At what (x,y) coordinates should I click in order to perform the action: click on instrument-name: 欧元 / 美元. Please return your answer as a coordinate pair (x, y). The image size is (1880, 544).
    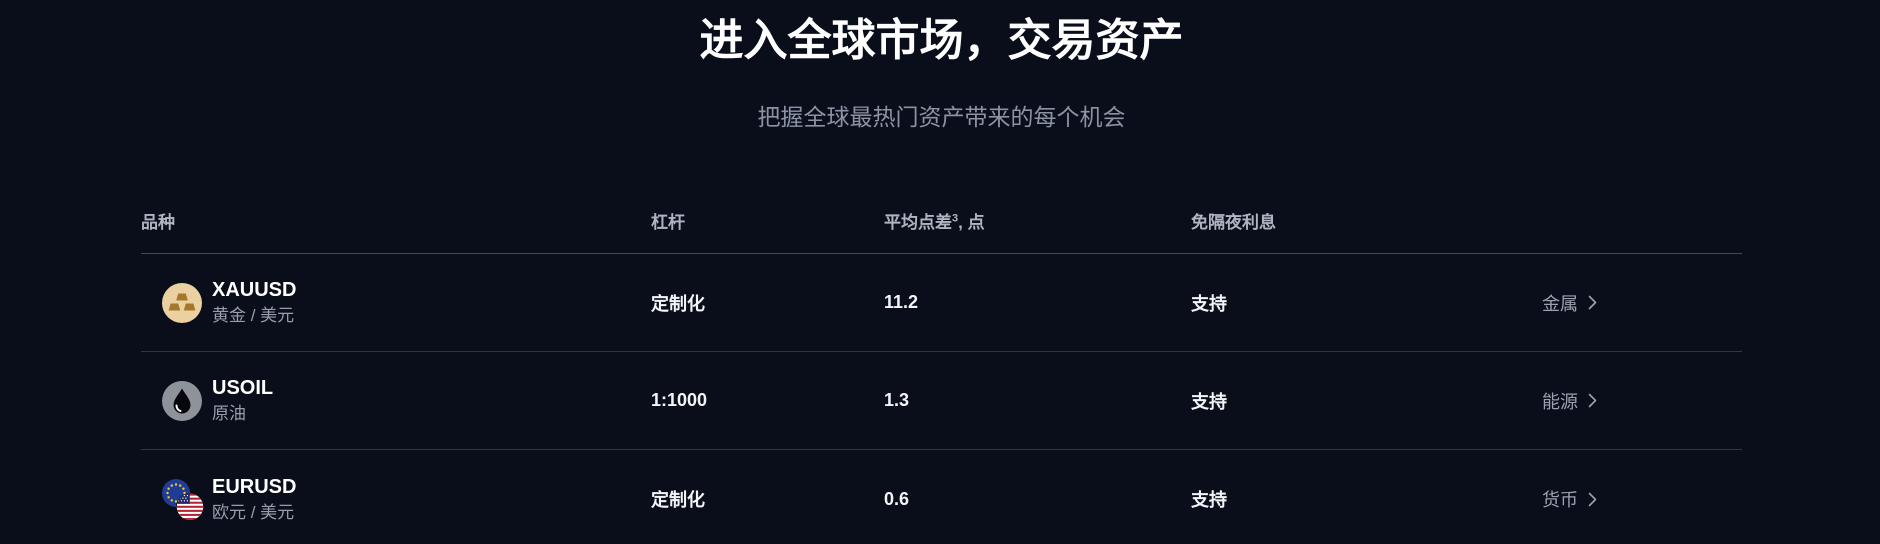
    Looking at the image, I should click on (253, 512).